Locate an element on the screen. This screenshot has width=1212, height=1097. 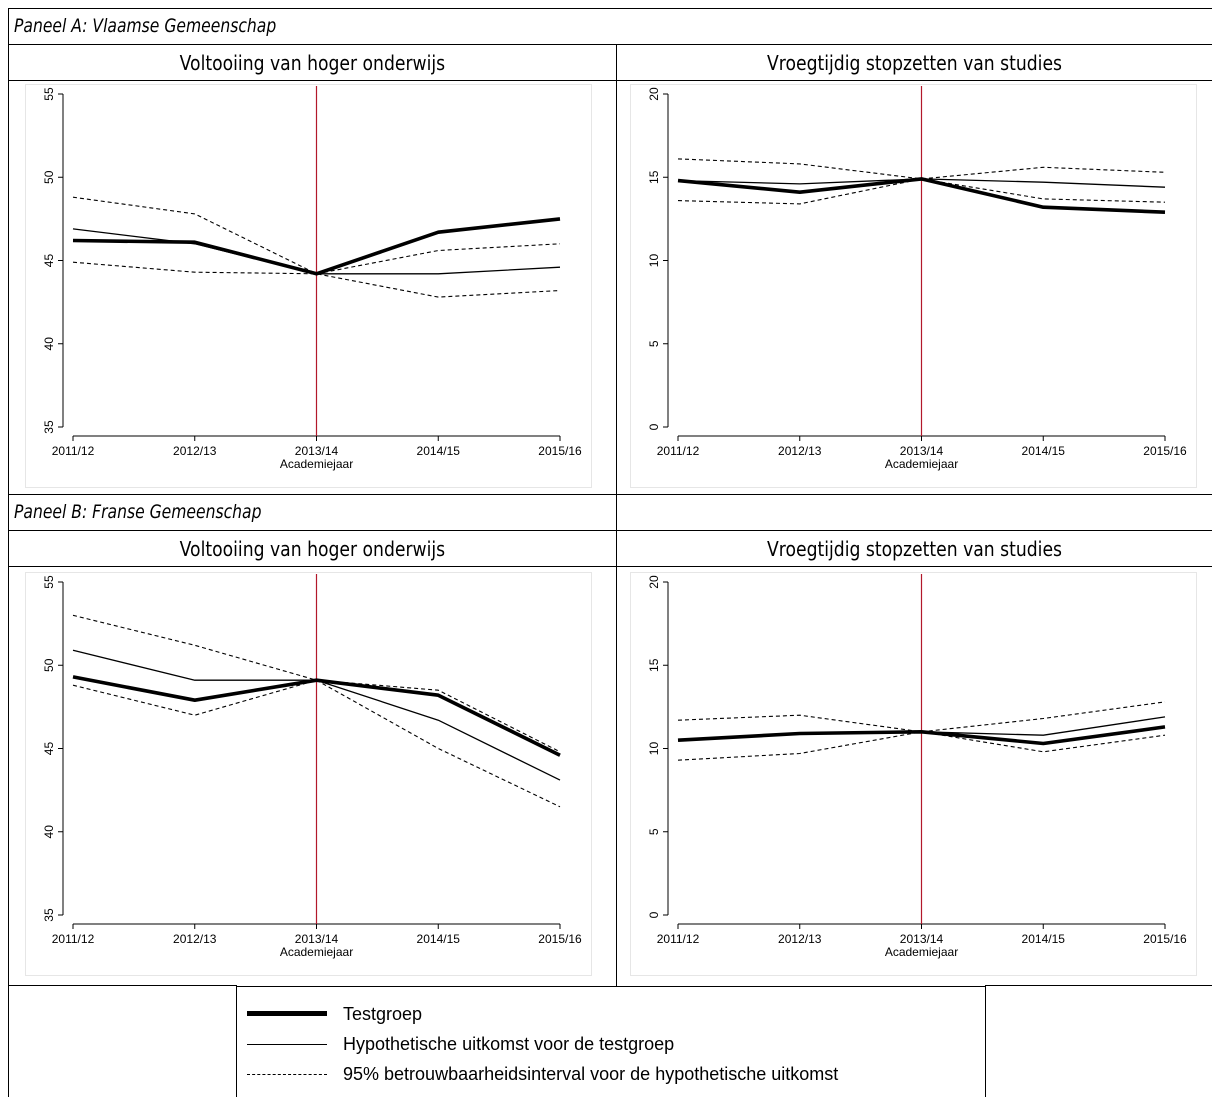
legend-label: Hypothetische uitkomst voor de testgroep is located at coordinates (509, 1044).